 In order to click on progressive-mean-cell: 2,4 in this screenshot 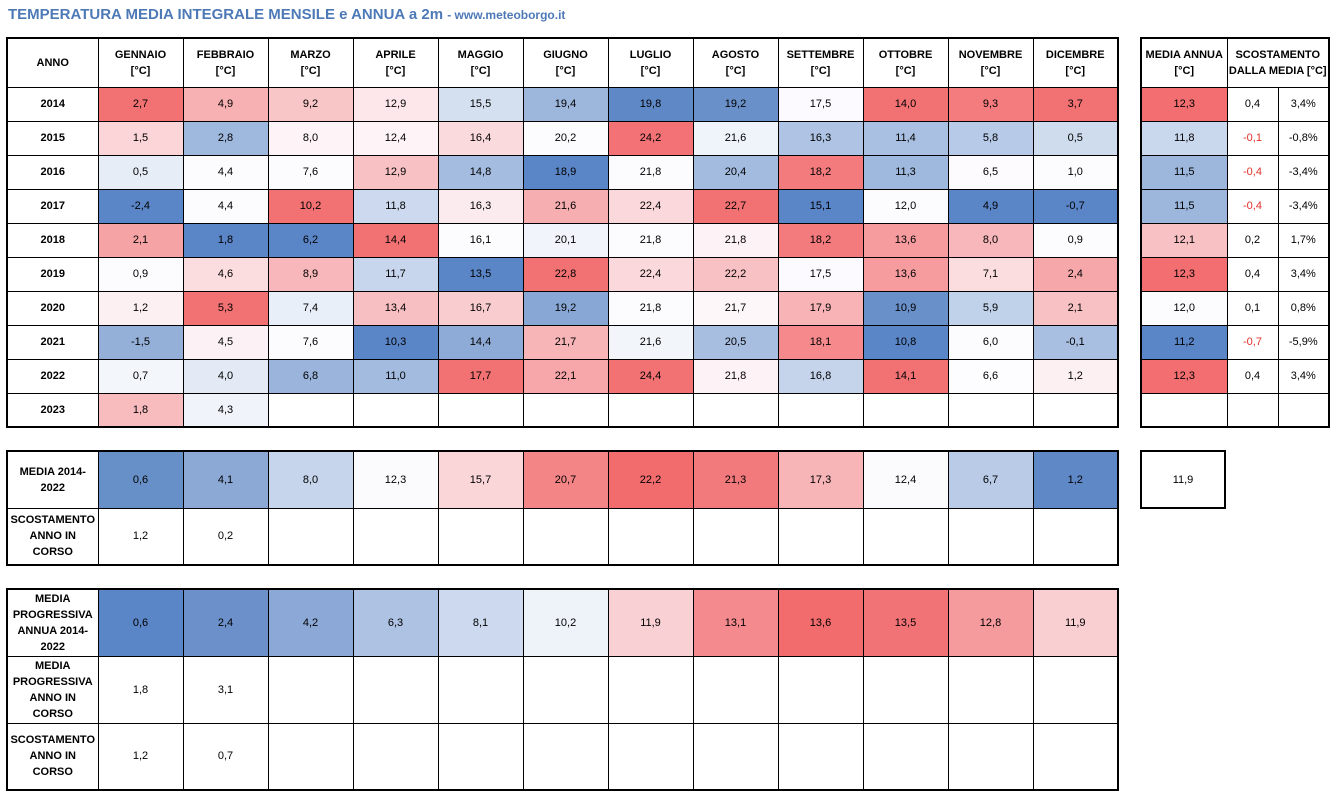, I will do `click(225, 622)`.